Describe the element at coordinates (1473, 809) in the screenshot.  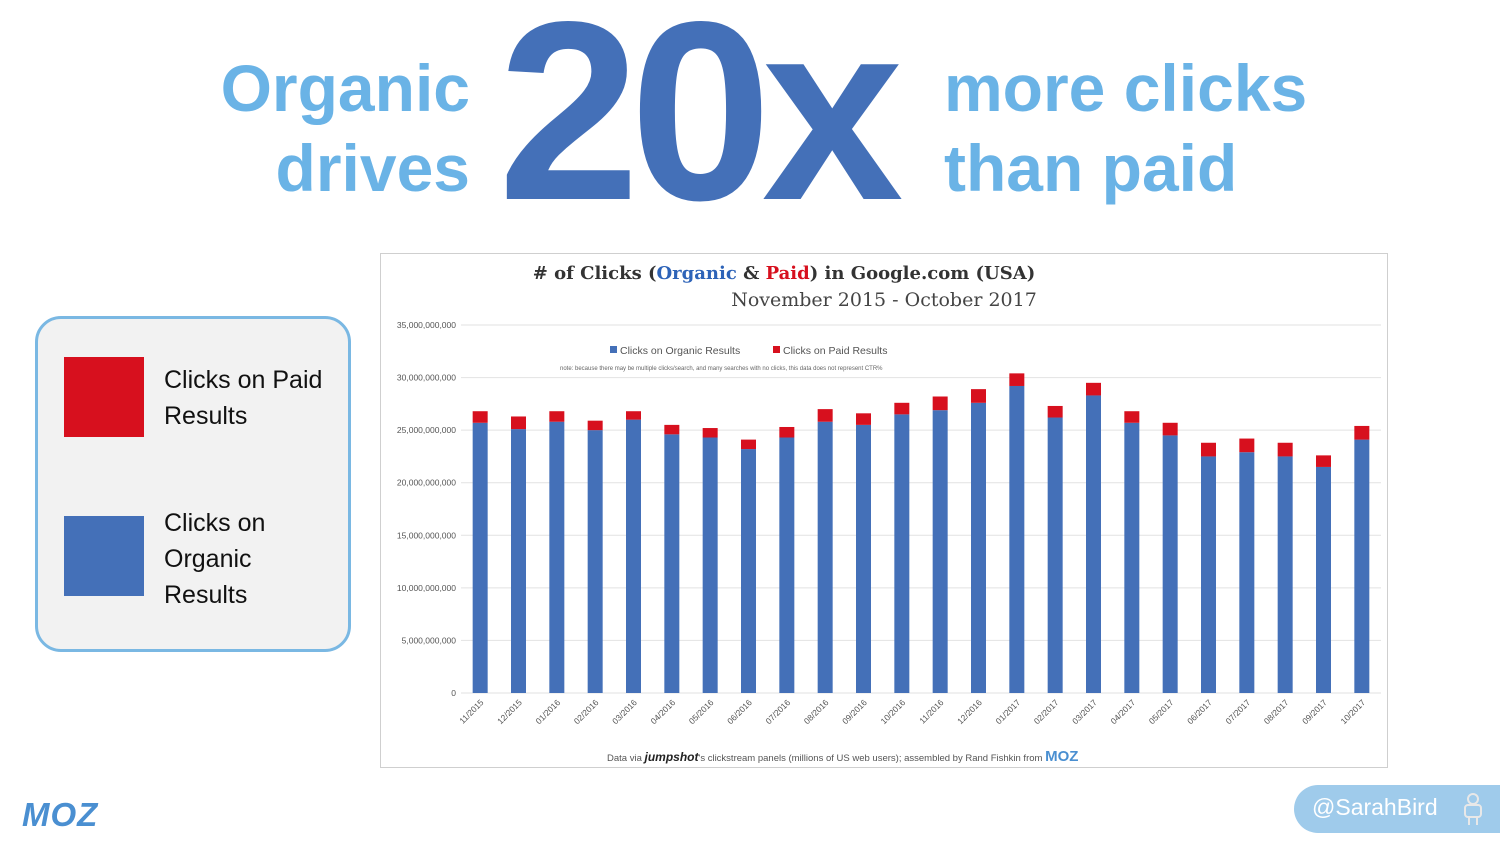
I see `person-icon` at that location.